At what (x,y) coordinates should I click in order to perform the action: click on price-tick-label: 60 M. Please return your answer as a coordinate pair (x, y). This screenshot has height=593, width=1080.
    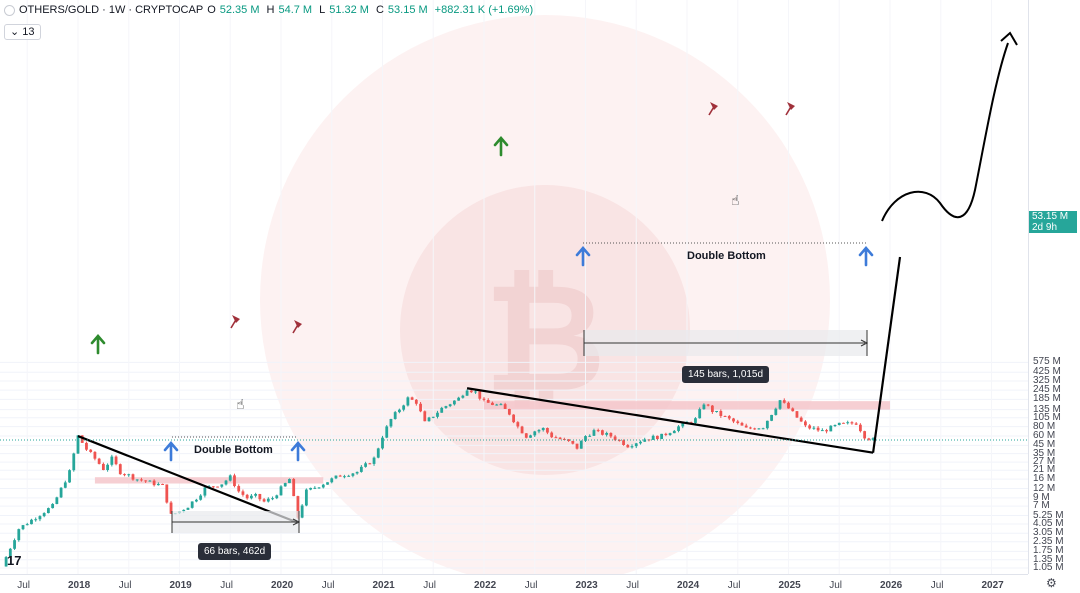
    Looking at the image, I should click on (1044, 436).